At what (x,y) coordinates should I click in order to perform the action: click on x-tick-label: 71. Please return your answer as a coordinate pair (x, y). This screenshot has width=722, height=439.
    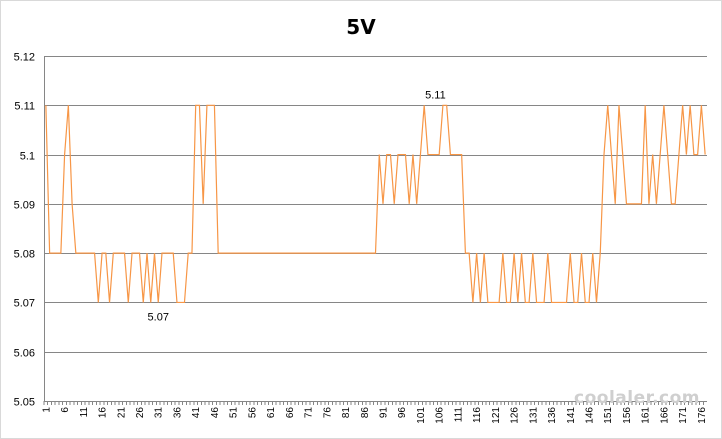
    Looking at the image, I should click on (309, 413).